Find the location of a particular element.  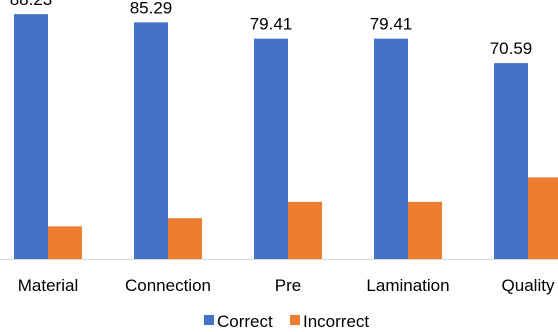

bar-correct-pre is located at coordinates (271, 148).